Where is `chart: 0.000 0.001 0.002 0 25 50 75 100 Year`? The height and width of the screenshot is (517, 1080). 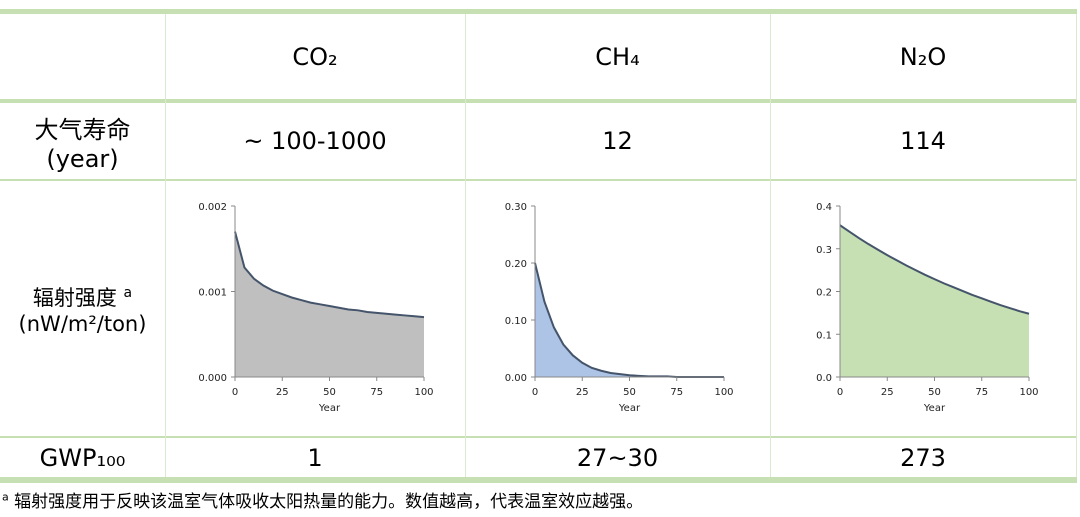
chart: 0.000 0.001 0.002 0 25 50 75 100 Year is located at coordinates (315, 308).